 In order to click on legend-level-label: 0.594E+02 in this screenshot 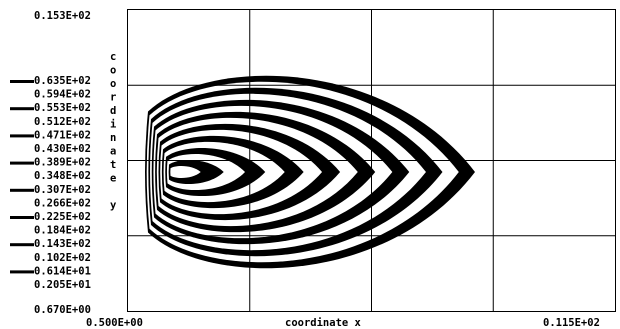, I will do `click(62, 95)`.